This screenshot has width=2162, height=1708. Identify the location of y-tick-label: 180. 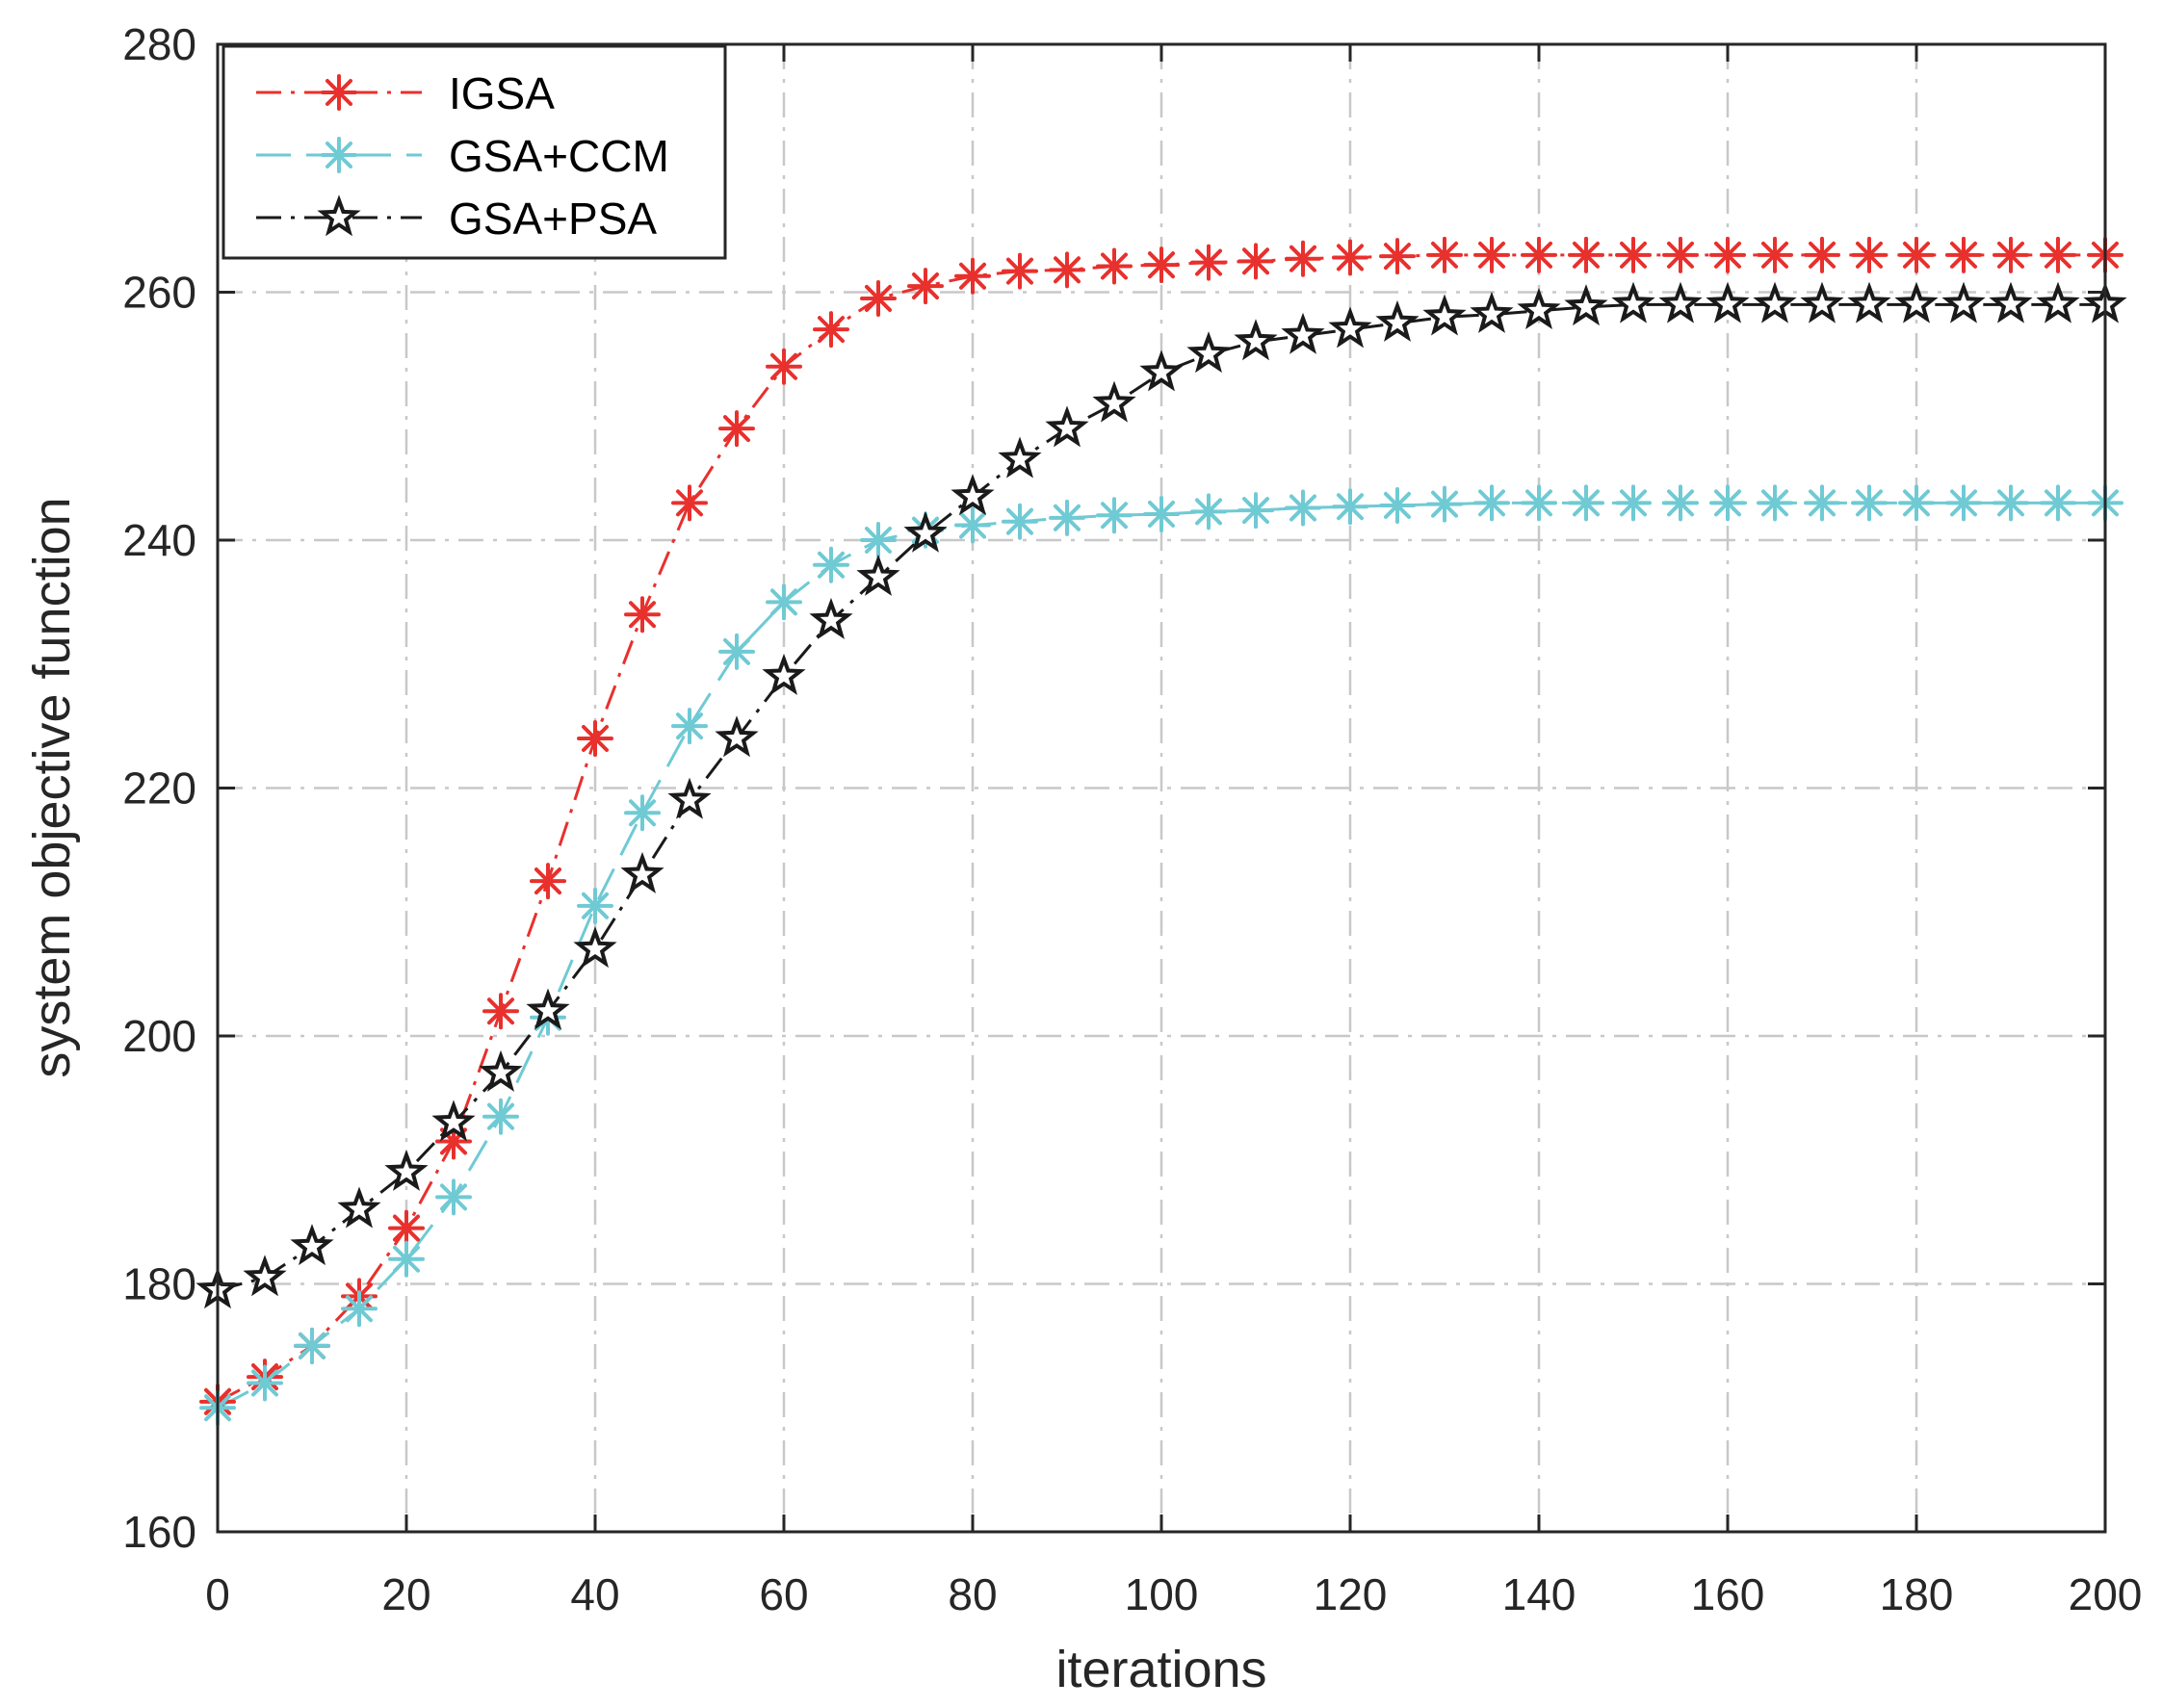
(159, 1284).